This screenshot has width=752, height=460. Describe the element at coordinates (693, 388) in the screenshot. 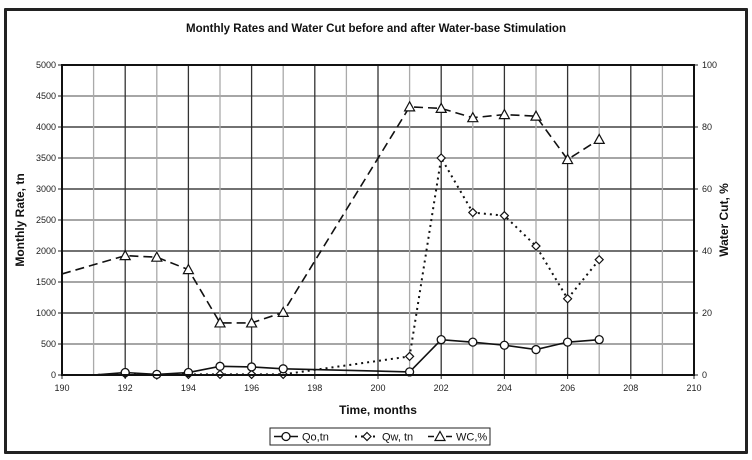

I see `x-tick-label: 210` at that location.